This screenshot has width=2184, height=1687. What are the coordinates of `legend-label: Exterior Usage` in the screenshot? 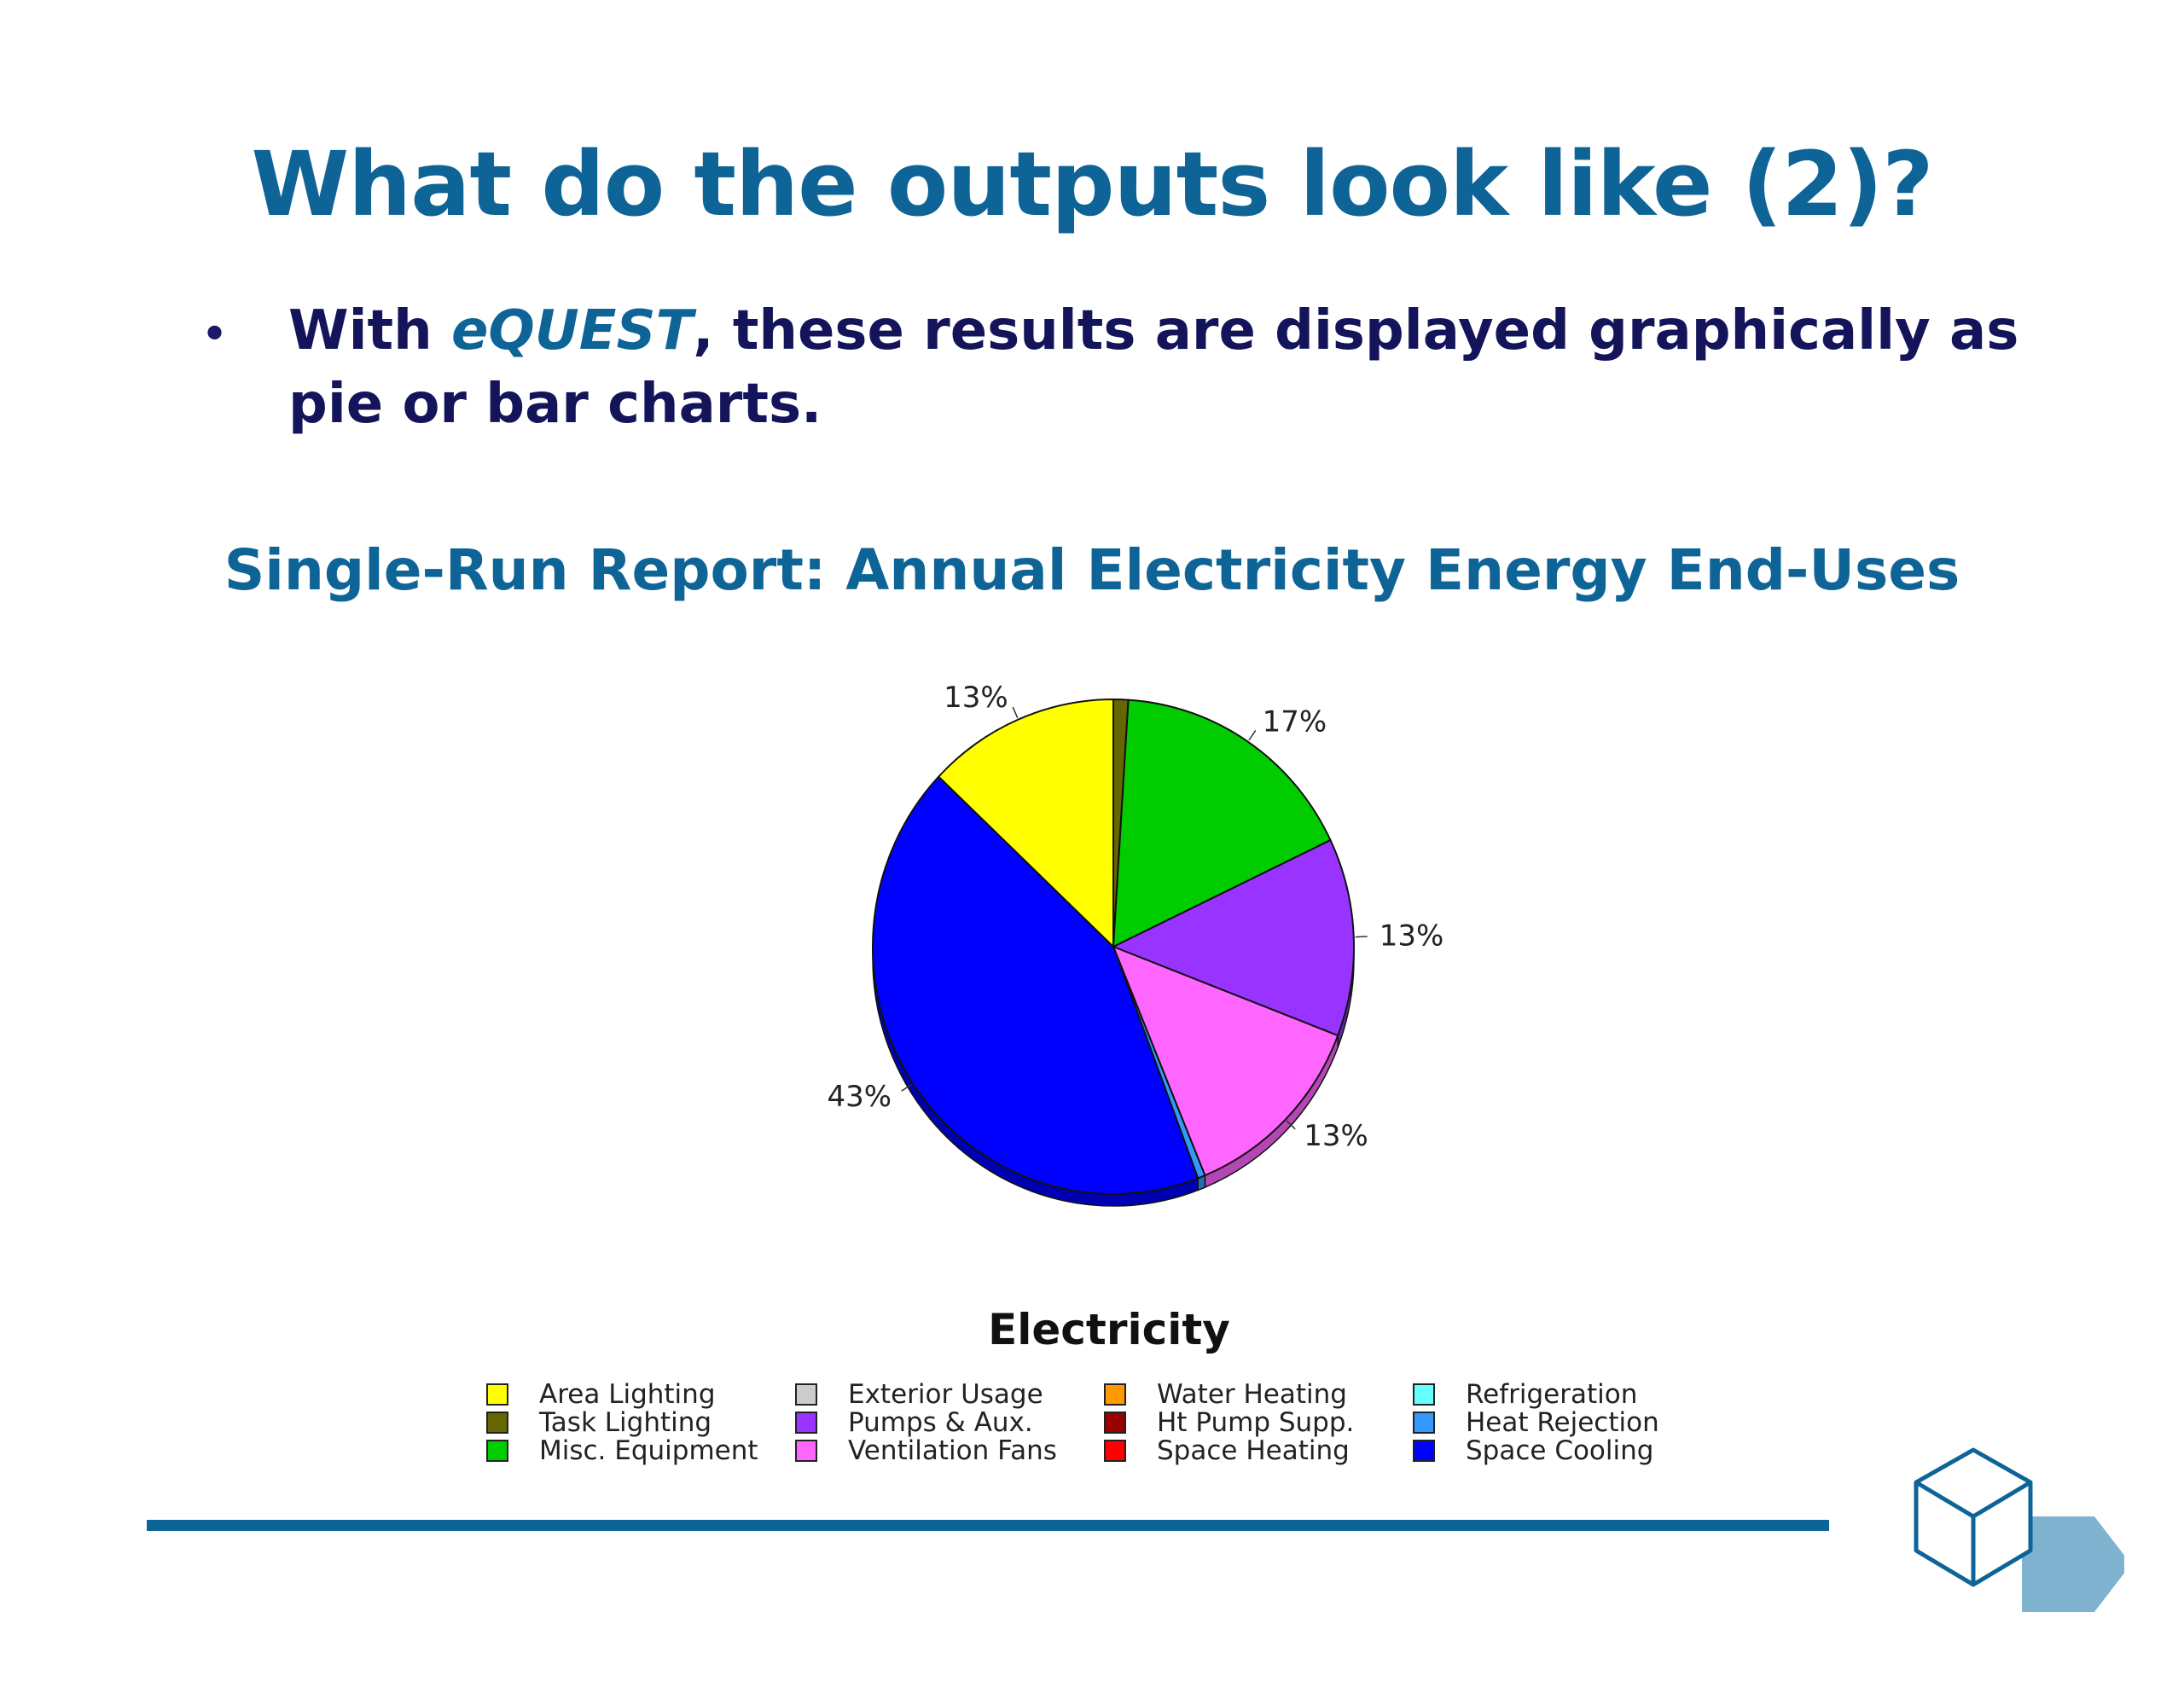 It's located at (946, 1394).